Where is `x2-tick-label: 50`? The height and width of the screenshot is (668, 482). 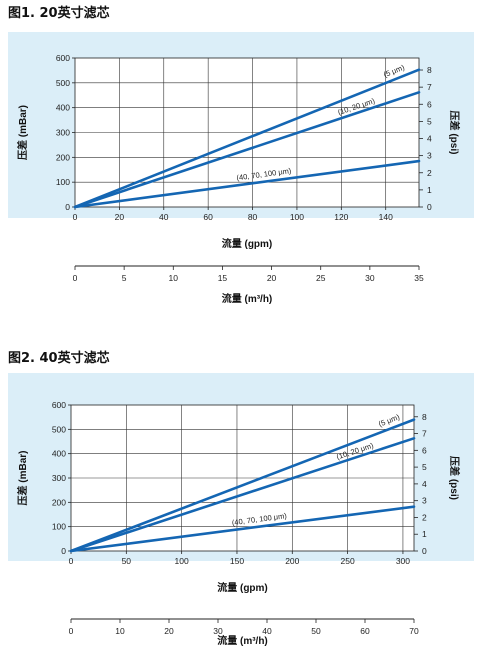
x2-tick-label: 50 is located at coordinates (316, 631).